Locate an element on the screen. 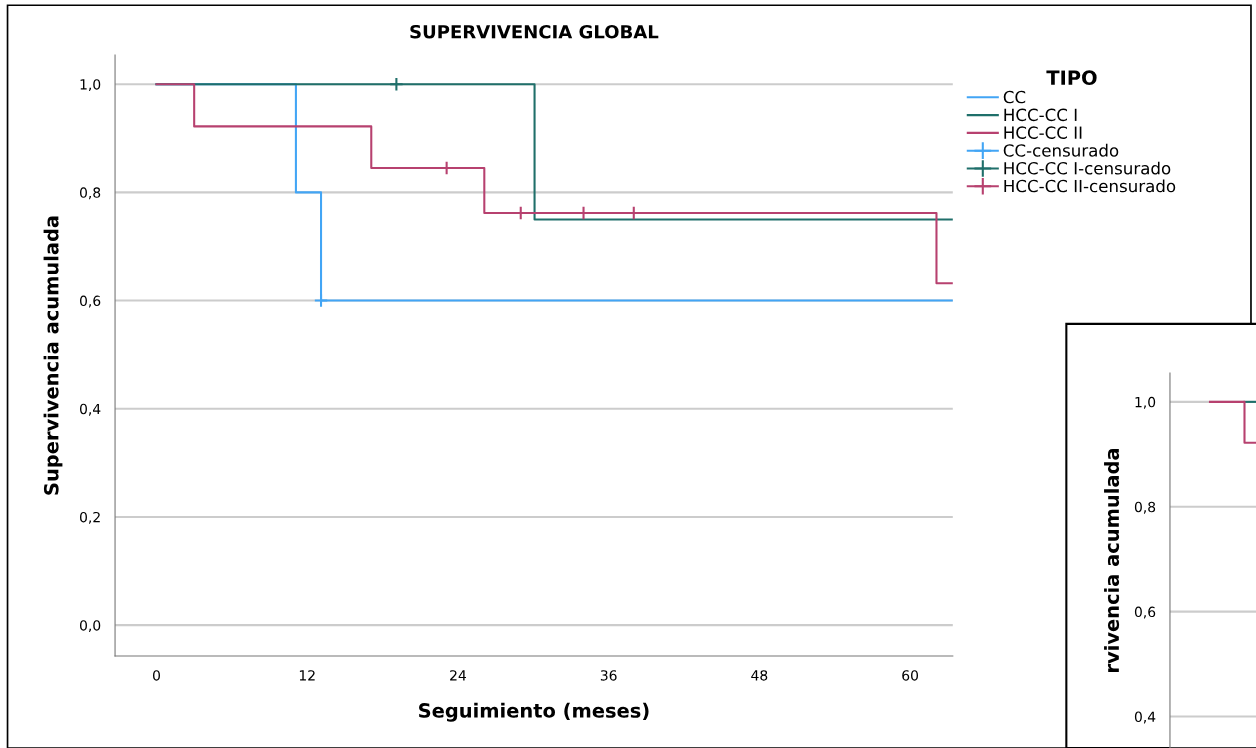 The image size is (1256, 748). chart-title: SUPERVIVENCIA GLOBAL is located at coordinates (534, 31).